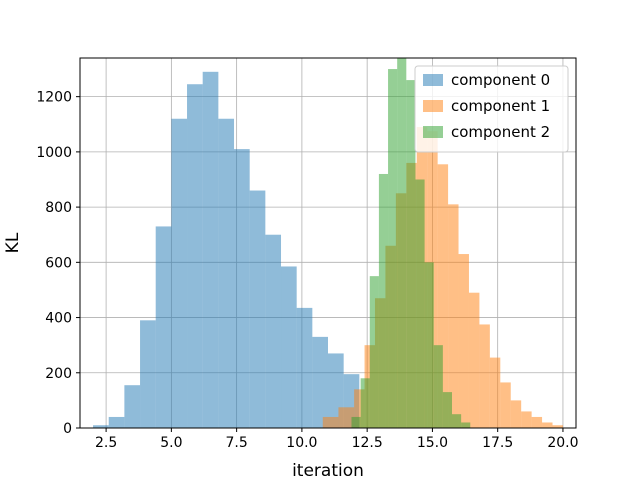 The width and height of the screenshot is (640, 480). What do you see at coordinates (432, 443) in the screenshot?
I see `x-tick-label: 15.0` at bounding box center [432, 443].